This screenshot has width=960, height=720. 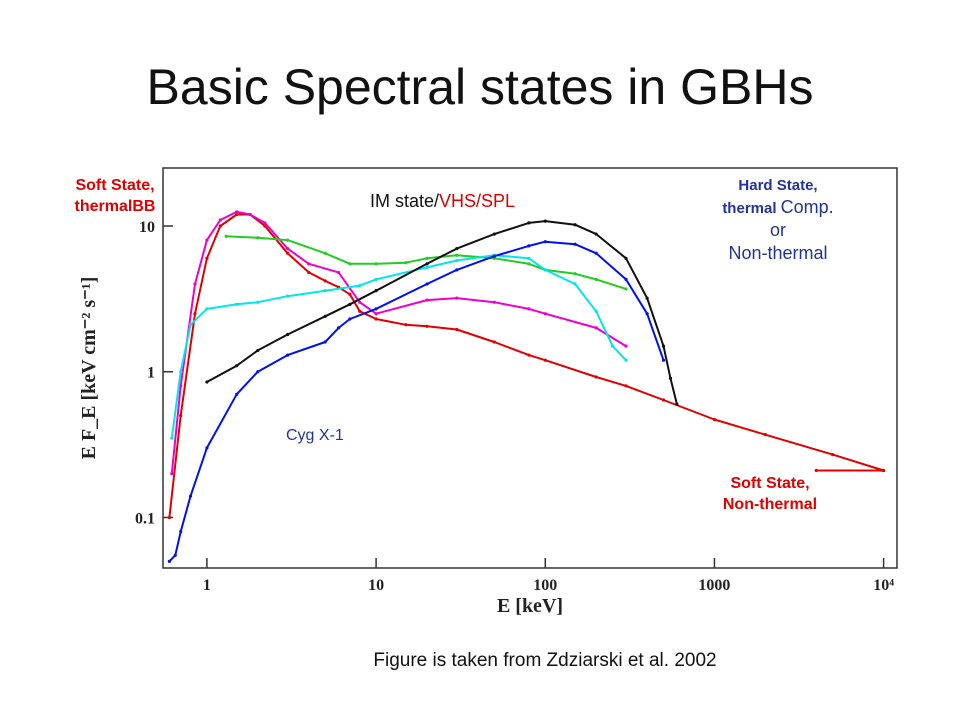 I want to click on soft-nonthermal-line-1: Soft State,, so click(x=770, y=483).